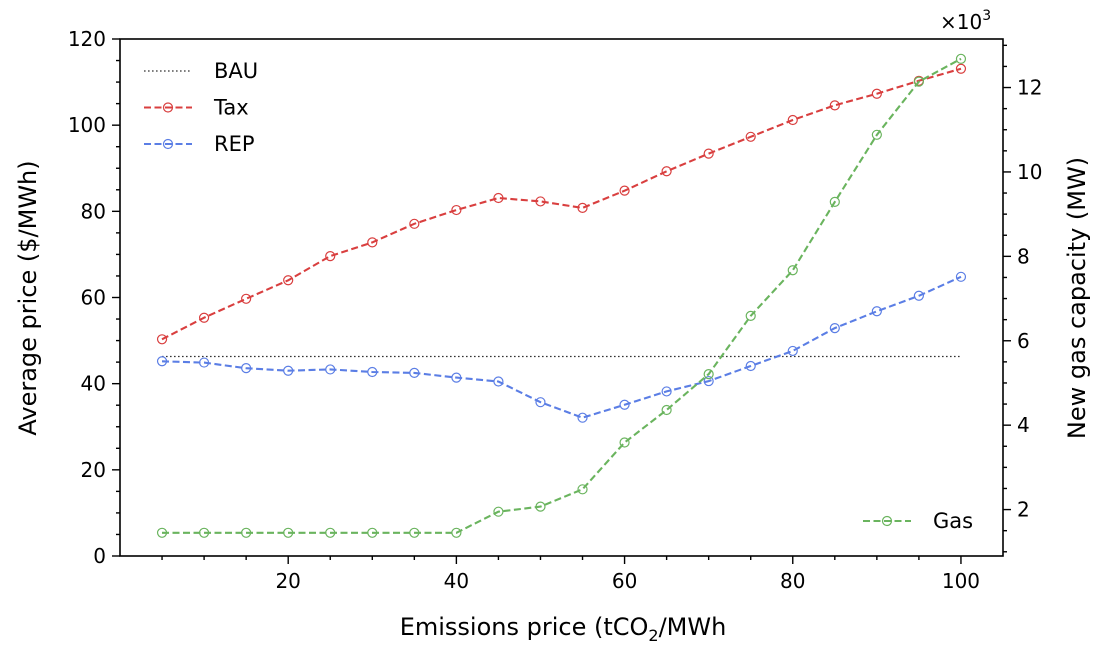 The width and height of the screenshot is (1102, 648). Describe the element at coordinates (99, 556) in the screenshot. I see `left-y-tick-label: 0` at that location.